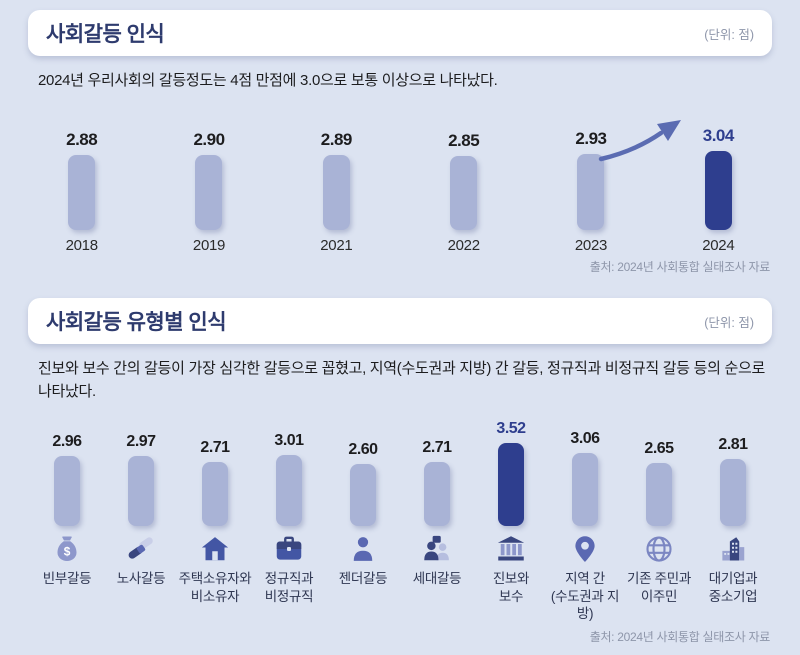 The height and width of the screenshot is (655, 800). I want to click on section2-unit-label: (단위: 점), so click(729, 322).